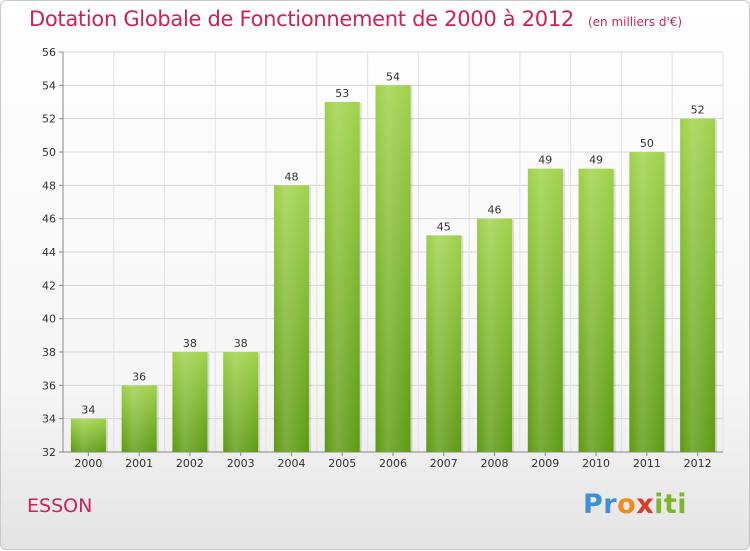 The width and height of the screenshot is (750, 551). I want to click on value-label-2003: 38, so click(241, 343).